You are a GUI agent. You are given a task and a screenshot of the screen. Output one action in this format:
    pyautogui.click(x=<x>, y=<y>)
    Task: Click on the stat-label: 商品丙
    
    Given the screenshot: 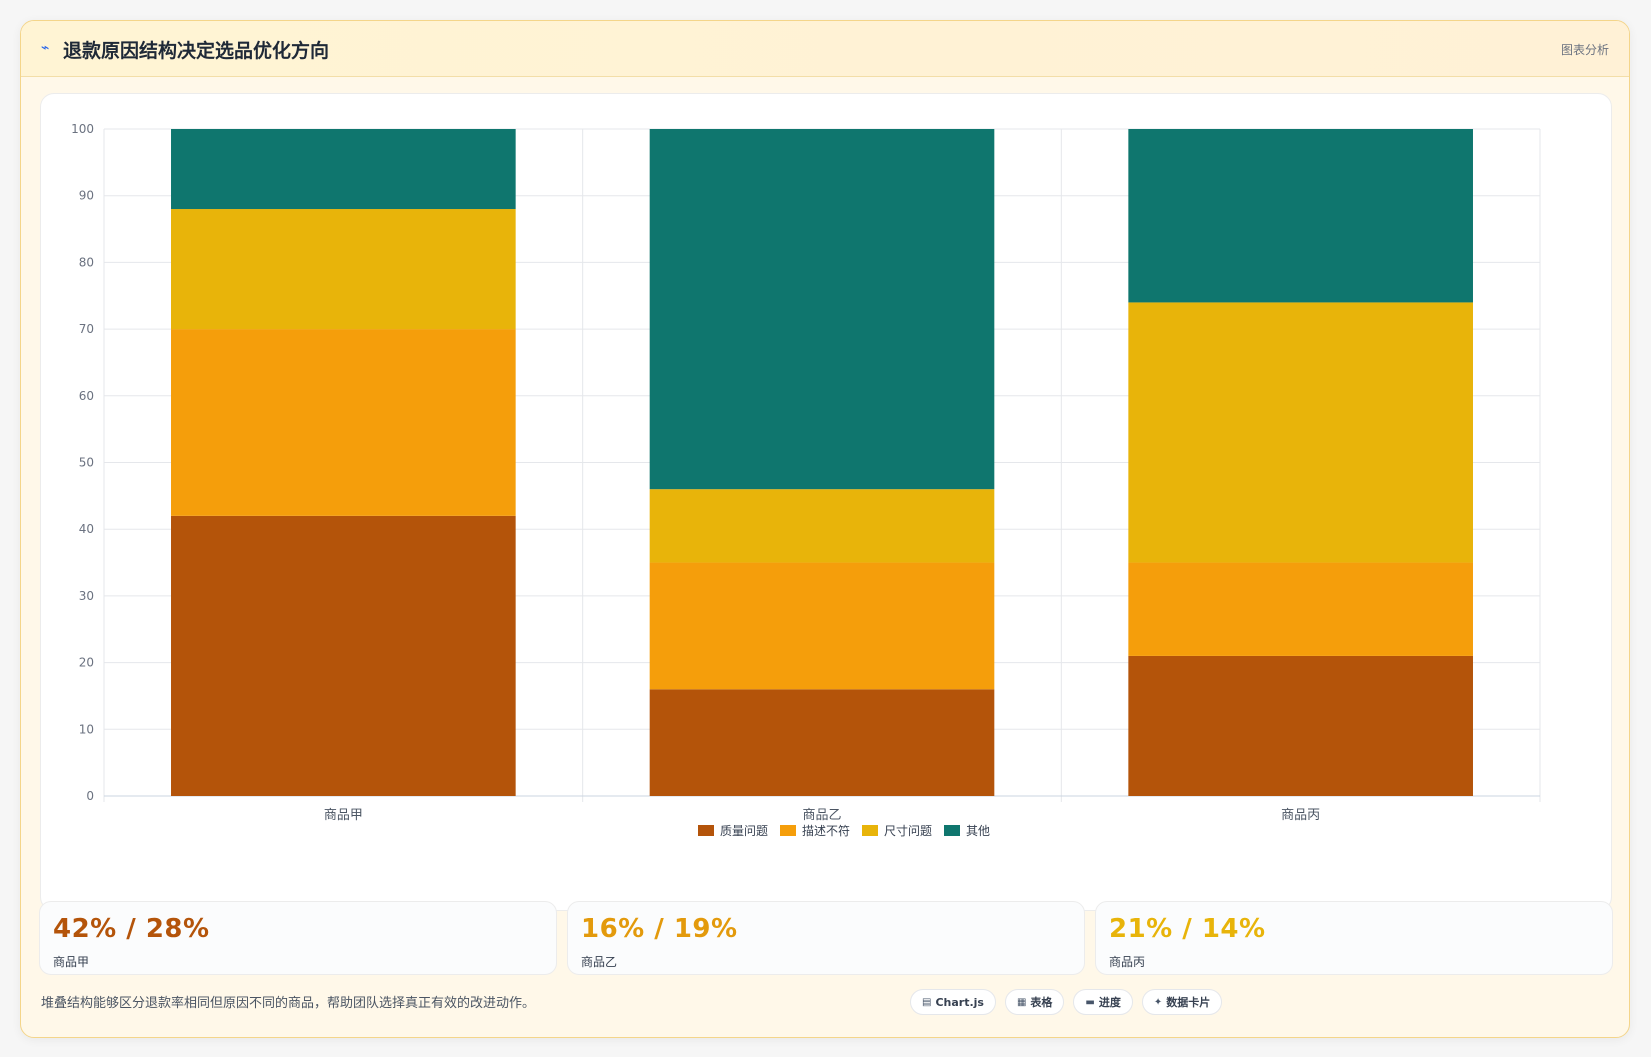 What is the action you would take?
    pyautogui.click(x=1127, y=962)
    